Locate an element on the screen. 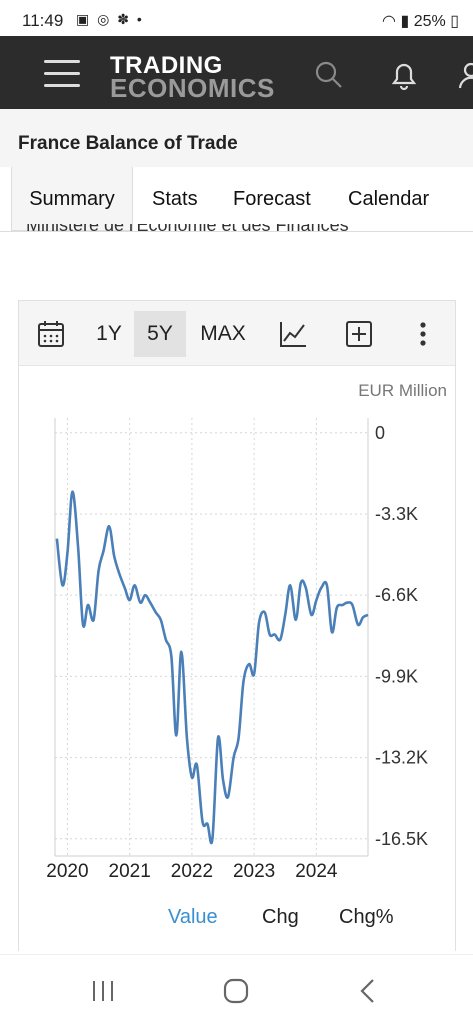 This screenshot has height=1025, width=473. unit-label: EUR Million is located at coordinates (402, 390).